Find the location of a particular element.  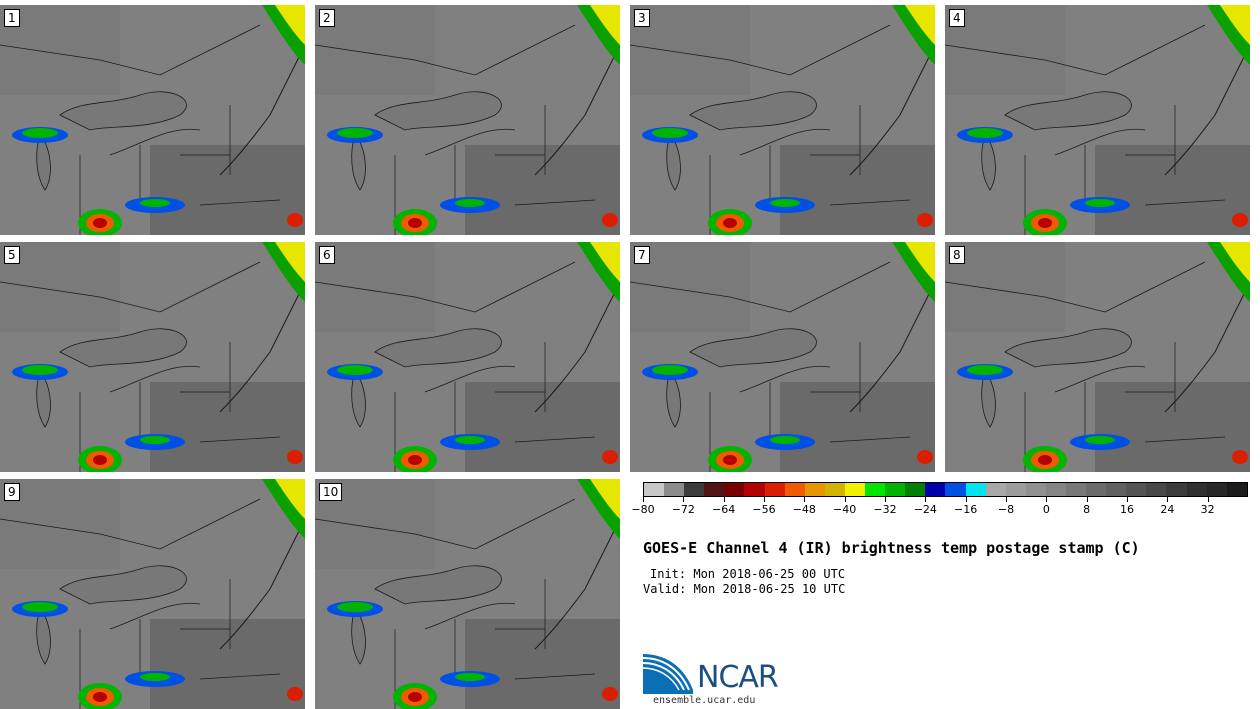

site-url: ensemble.ucar.edu is located at coordinates (704, 700).